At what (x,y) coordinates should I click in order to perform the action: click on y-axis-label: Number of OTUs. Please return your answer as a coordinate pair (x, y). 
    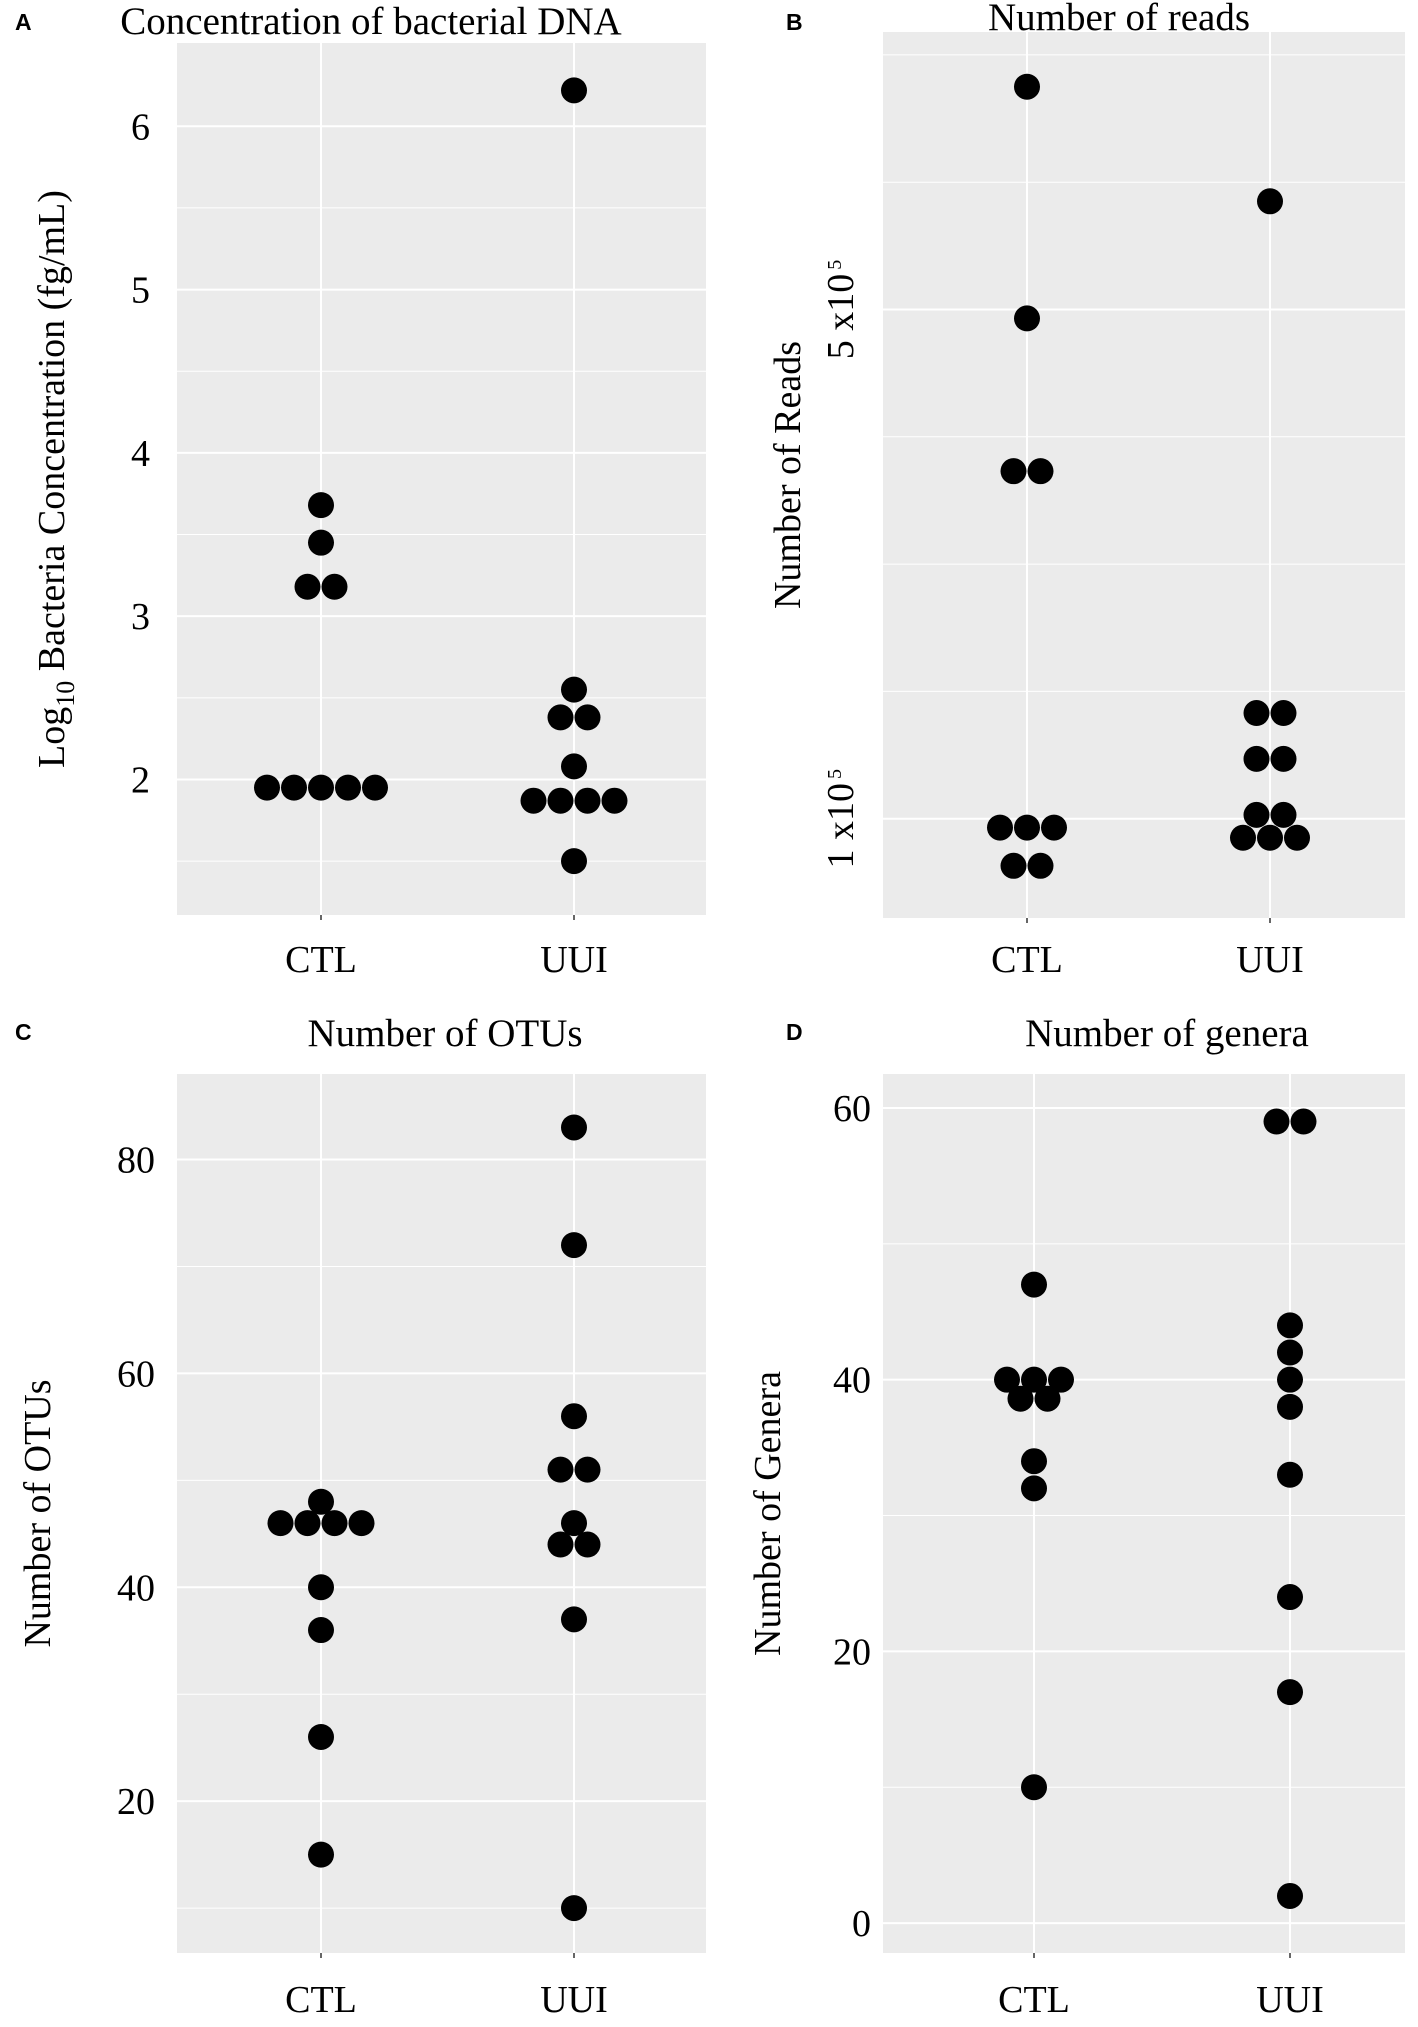
    Looking at the image, I should click on (38, 1513).